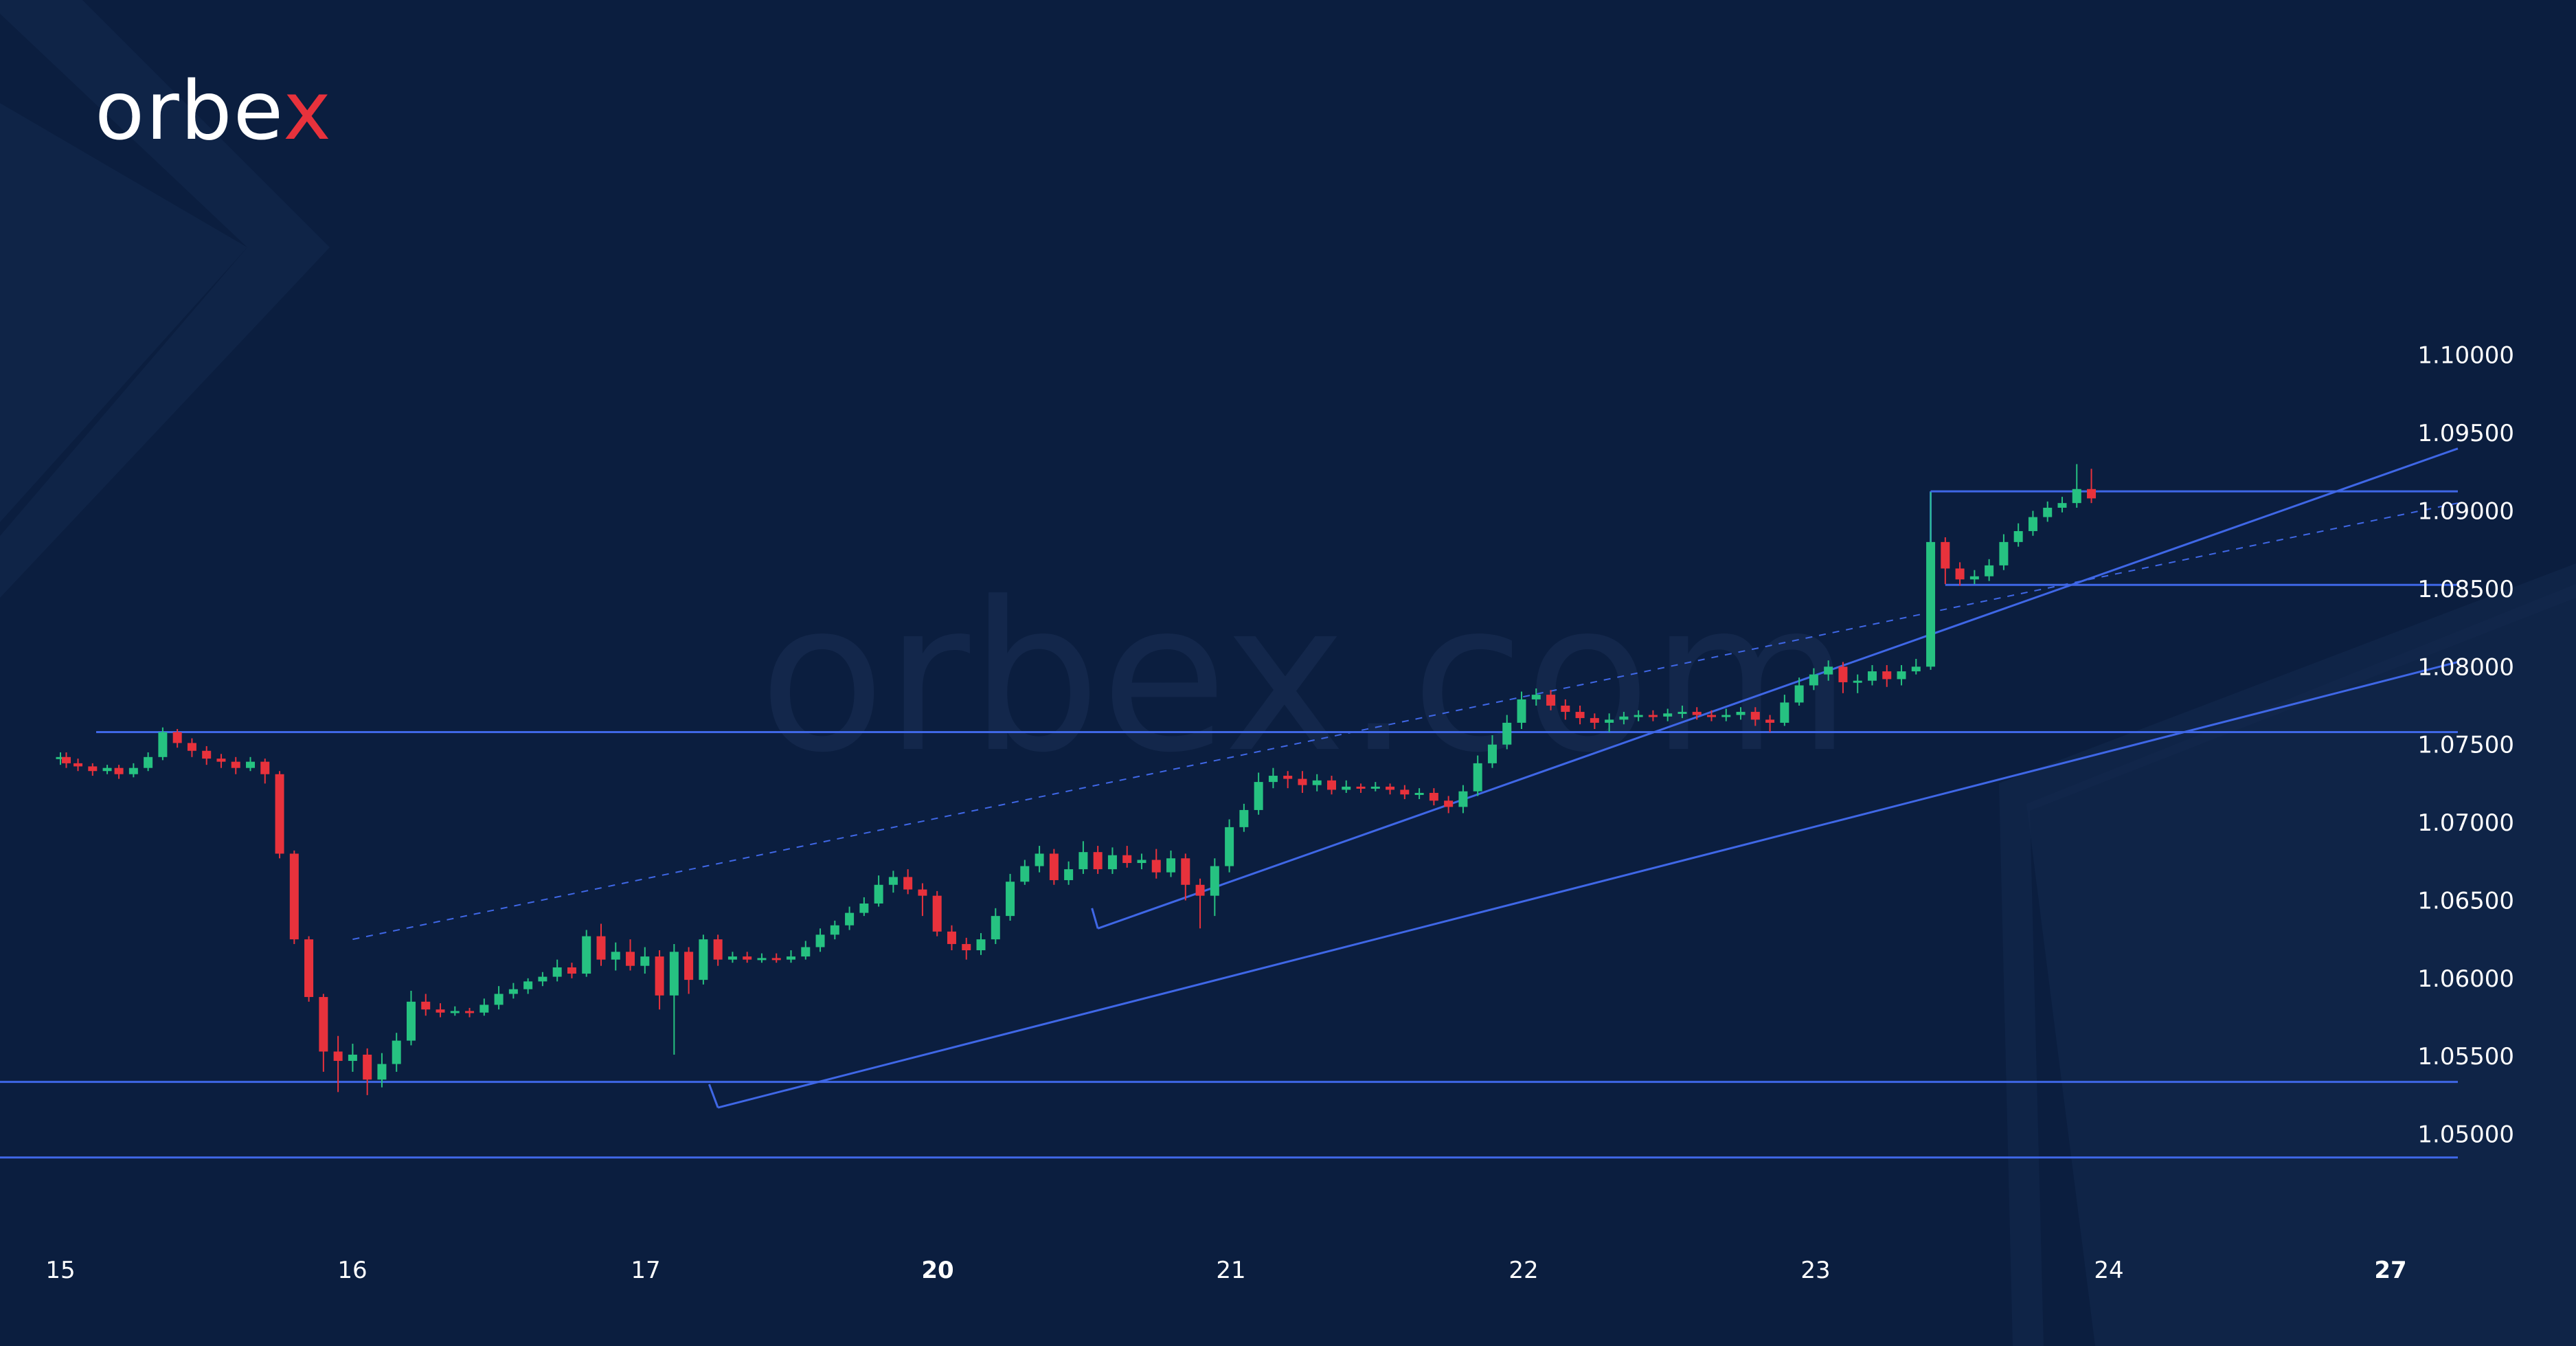 Image resolution: width=2576 pixels, height=1346 pixels. Describe the element at coordinates (2465, 823) in the screenshot. I see `y-tick-label: 1.07000` at that location.